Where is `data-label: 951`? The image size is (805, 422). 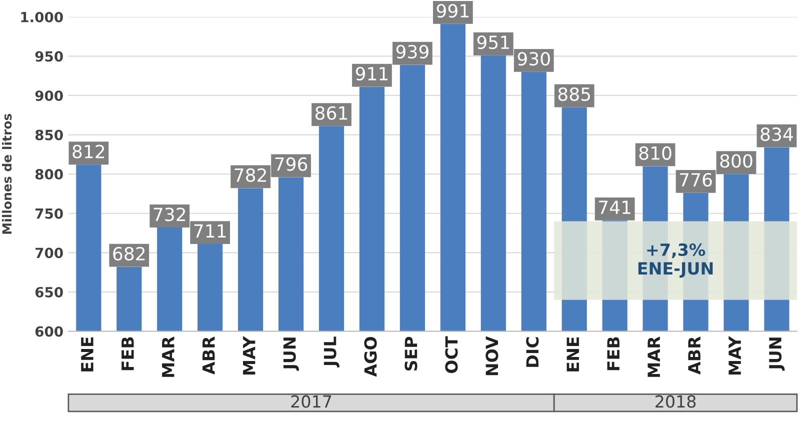
data-label: 951 is located at coordinates (493, 42).